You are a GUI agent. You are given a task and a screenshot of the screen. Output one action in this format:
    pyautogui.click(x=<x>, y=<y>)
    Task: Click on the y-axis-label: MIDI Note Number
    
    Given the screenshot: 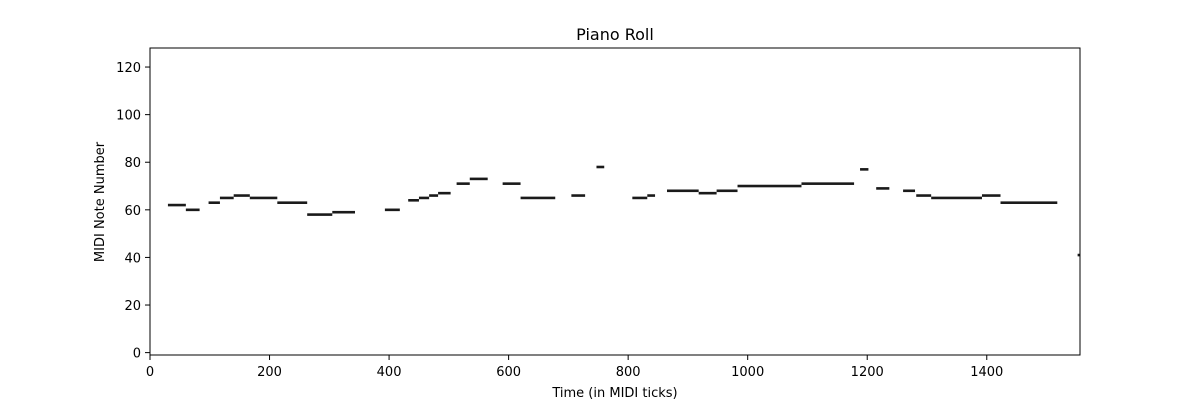 What is the action you would take?
    pyautogui.click(x=100, y=201)
    